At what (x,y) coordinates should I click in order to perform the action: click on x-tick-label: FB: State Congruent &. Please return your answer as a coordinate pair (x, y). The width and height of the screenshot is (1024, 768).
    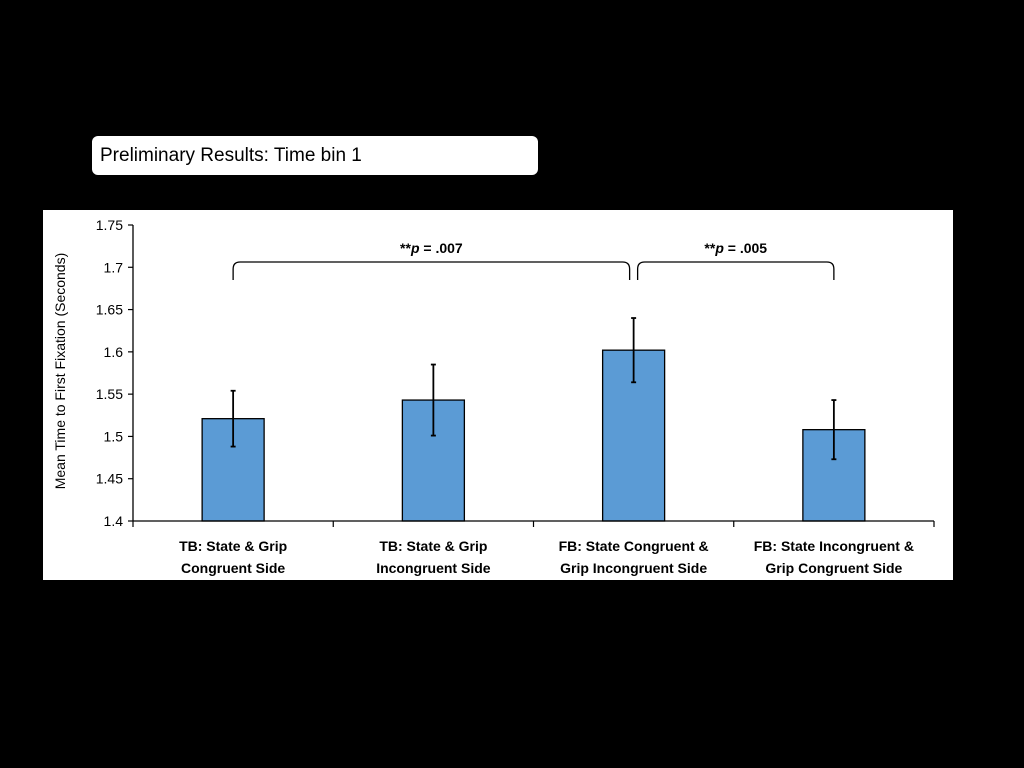
    Looking at the image, I should click on (634, 546).